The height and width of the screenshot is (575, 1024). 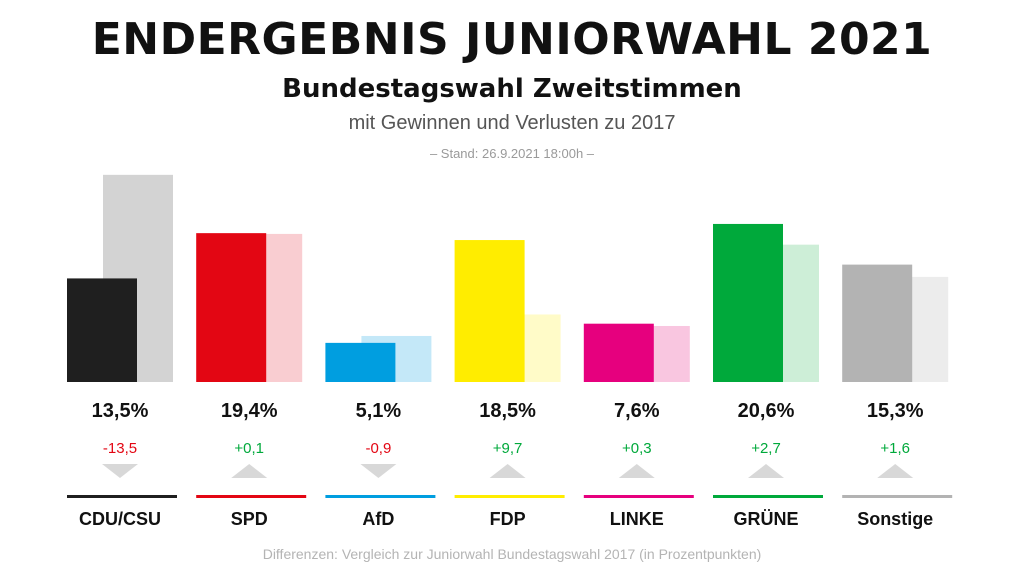 What do you see at coordinates (637, 448) in the screenshot?
I see `diff-label-linke: +0,3` at bounding box center [637, 448].